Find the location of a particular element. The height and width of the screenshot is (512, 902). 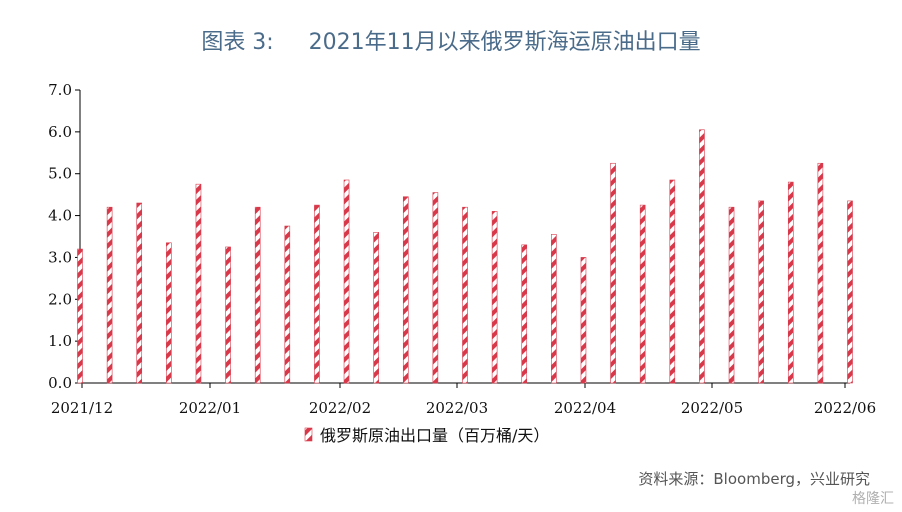

x-tick-label: 2022/01 is located at coordinates (210, 408).